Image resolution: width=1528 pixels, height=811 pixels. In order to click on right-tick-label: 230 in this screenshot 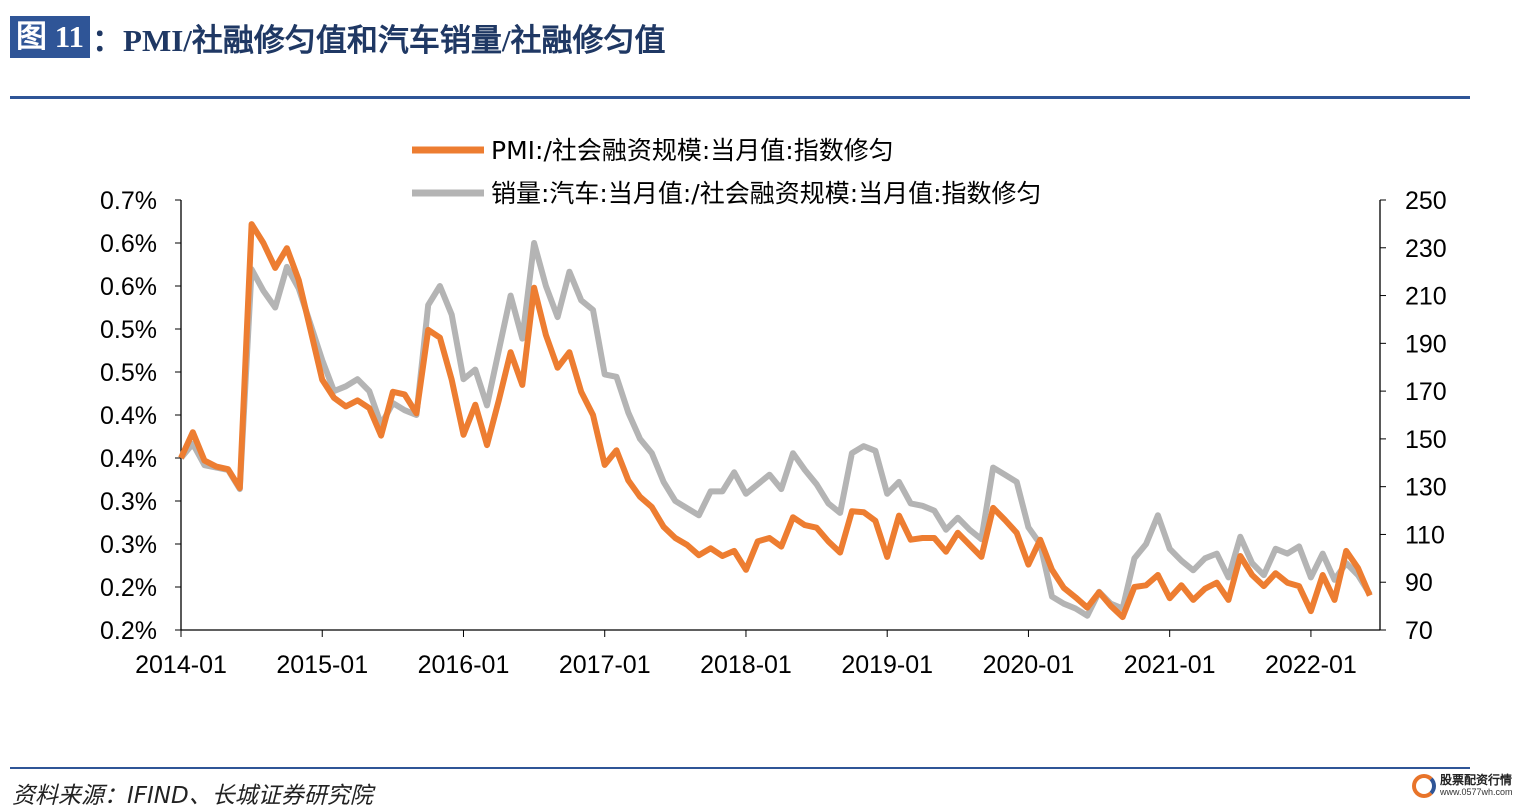, I will do `click(1426, 249)`.